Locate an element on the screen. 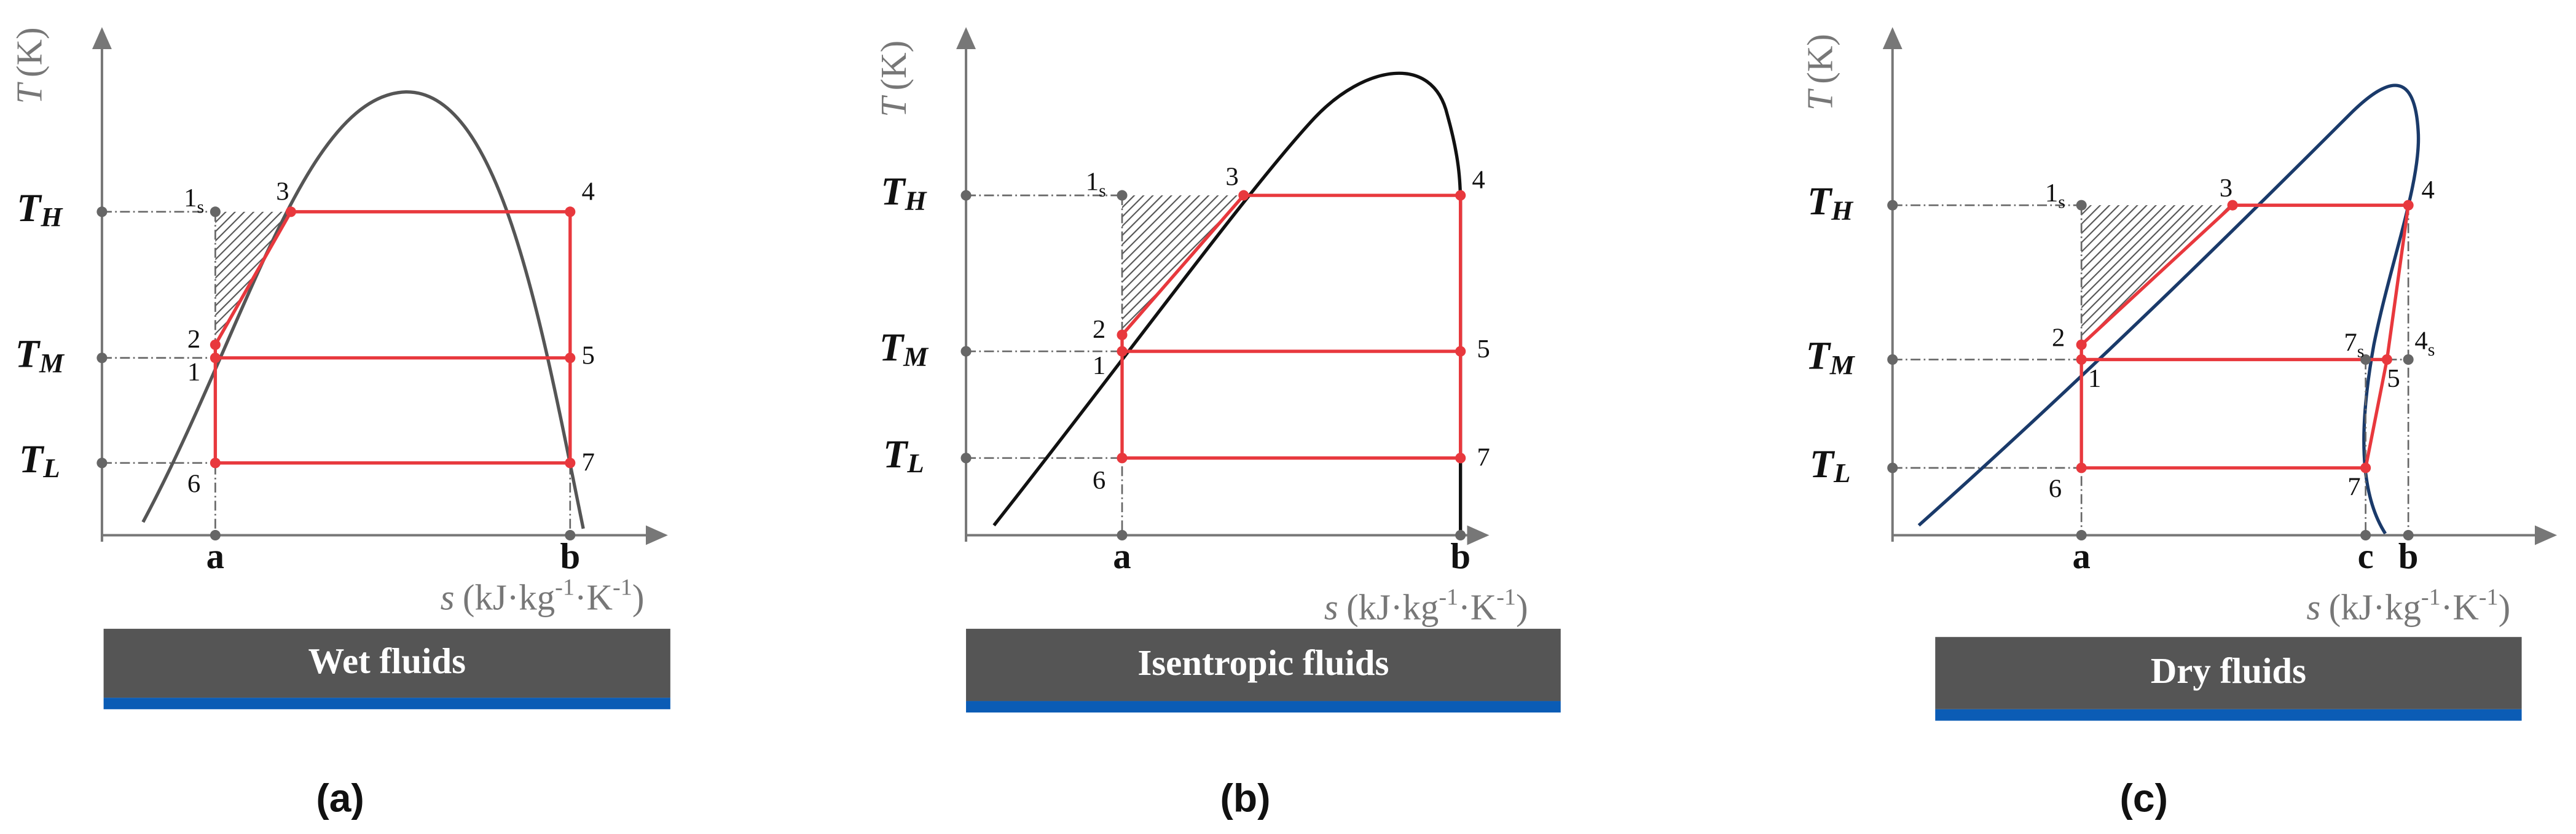 The image size is (2576, 834). caption: (b) is located at coordinates (1245, 798).